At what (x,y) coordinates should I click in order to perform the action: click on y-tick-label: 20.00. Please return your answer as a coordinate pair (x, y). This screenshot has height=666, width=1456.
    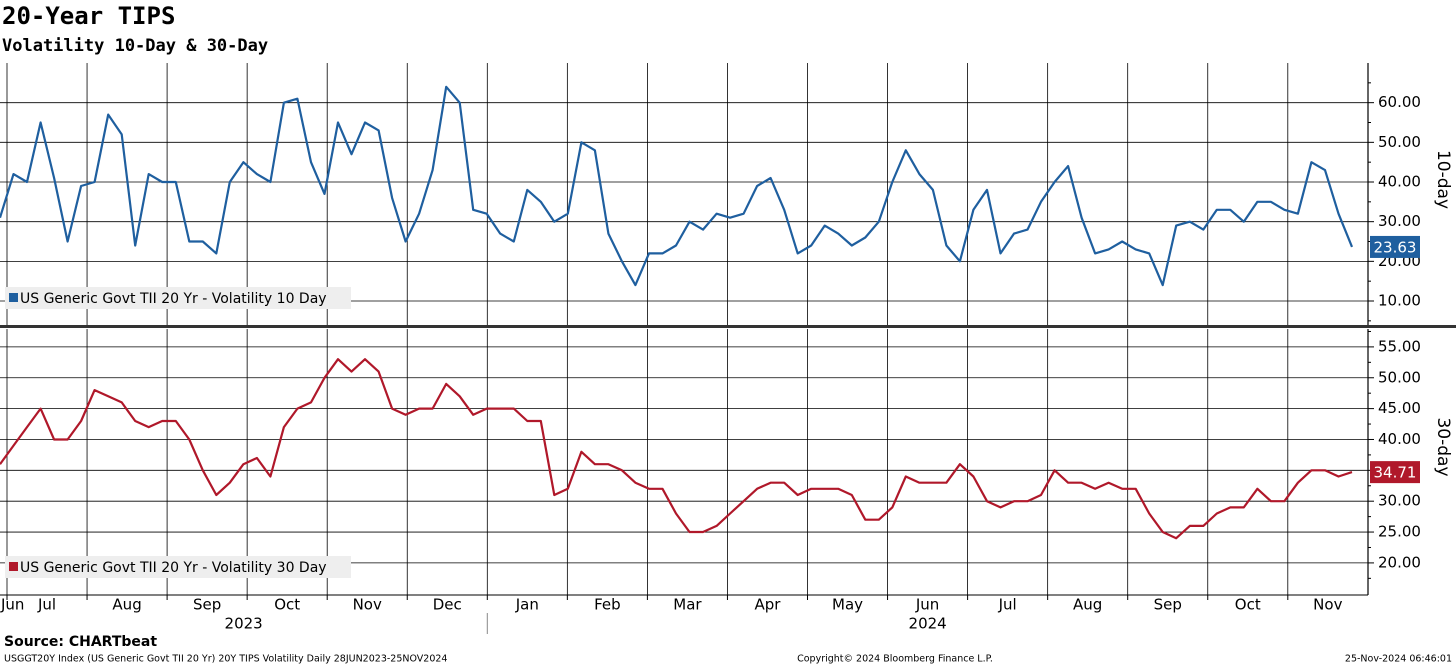
    Looking at the image, I should click on (1399, 562).